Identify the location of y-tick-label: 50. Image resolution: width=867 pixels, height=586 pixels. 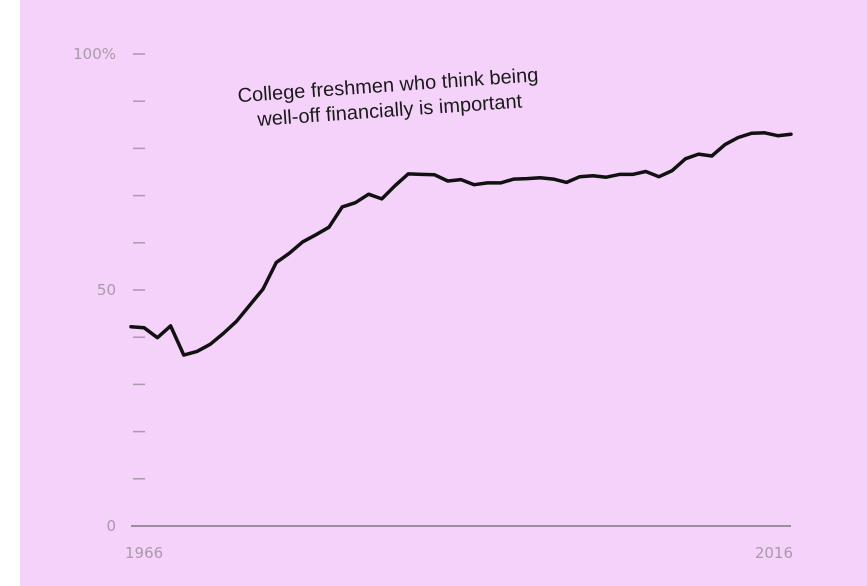
(106, 290).